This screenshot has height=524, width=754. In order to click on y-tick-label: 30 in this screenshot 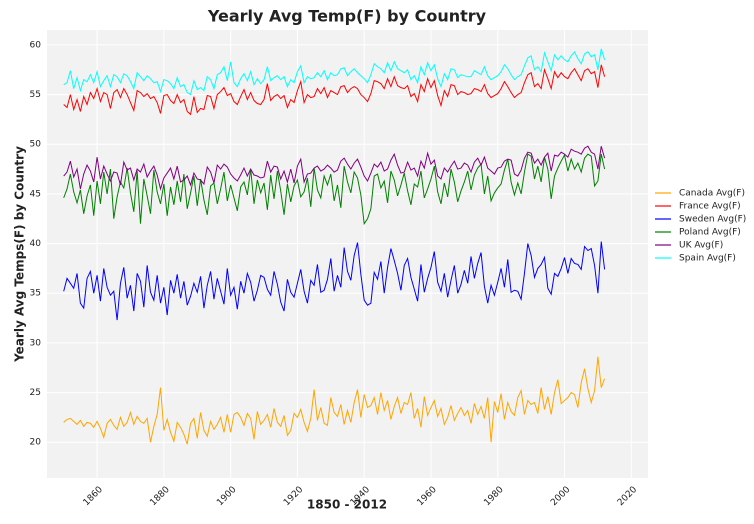, I will do `click(36, 343)`.